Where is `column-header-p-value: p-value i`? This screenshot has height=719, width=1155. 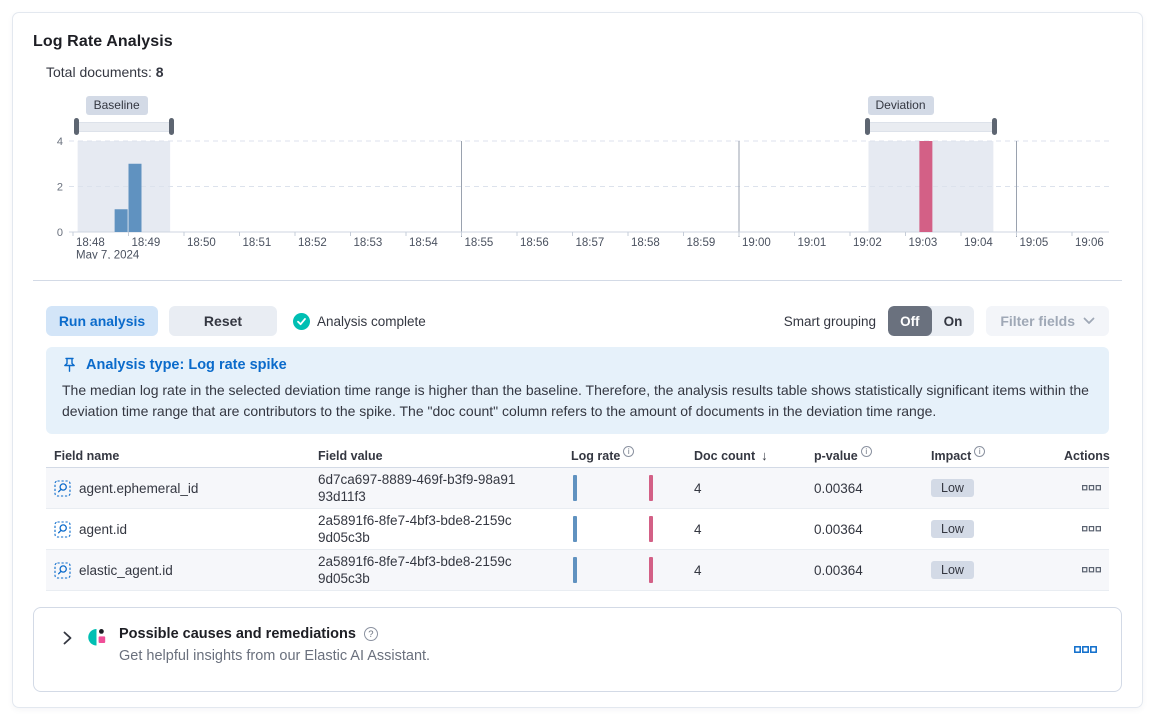
column-header-p-value: p-value i is located at coordinates (872, 454).